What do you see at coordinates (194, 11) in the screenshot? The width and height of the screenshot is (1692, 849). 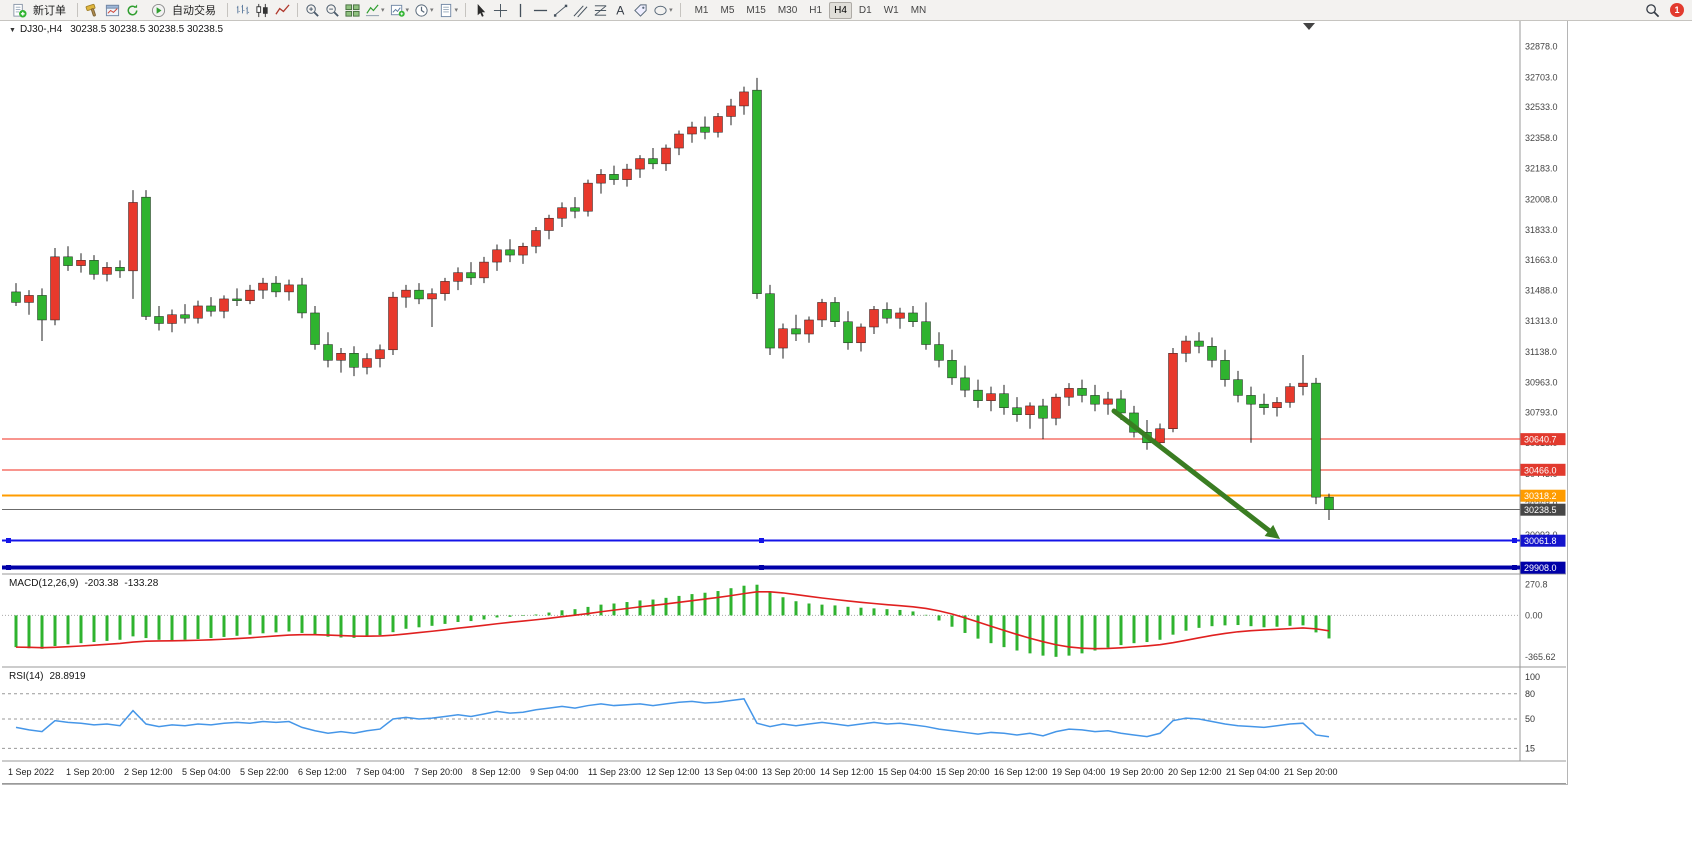 I see `autotrade-label: 自动交易` at bounding box center [194, 11].